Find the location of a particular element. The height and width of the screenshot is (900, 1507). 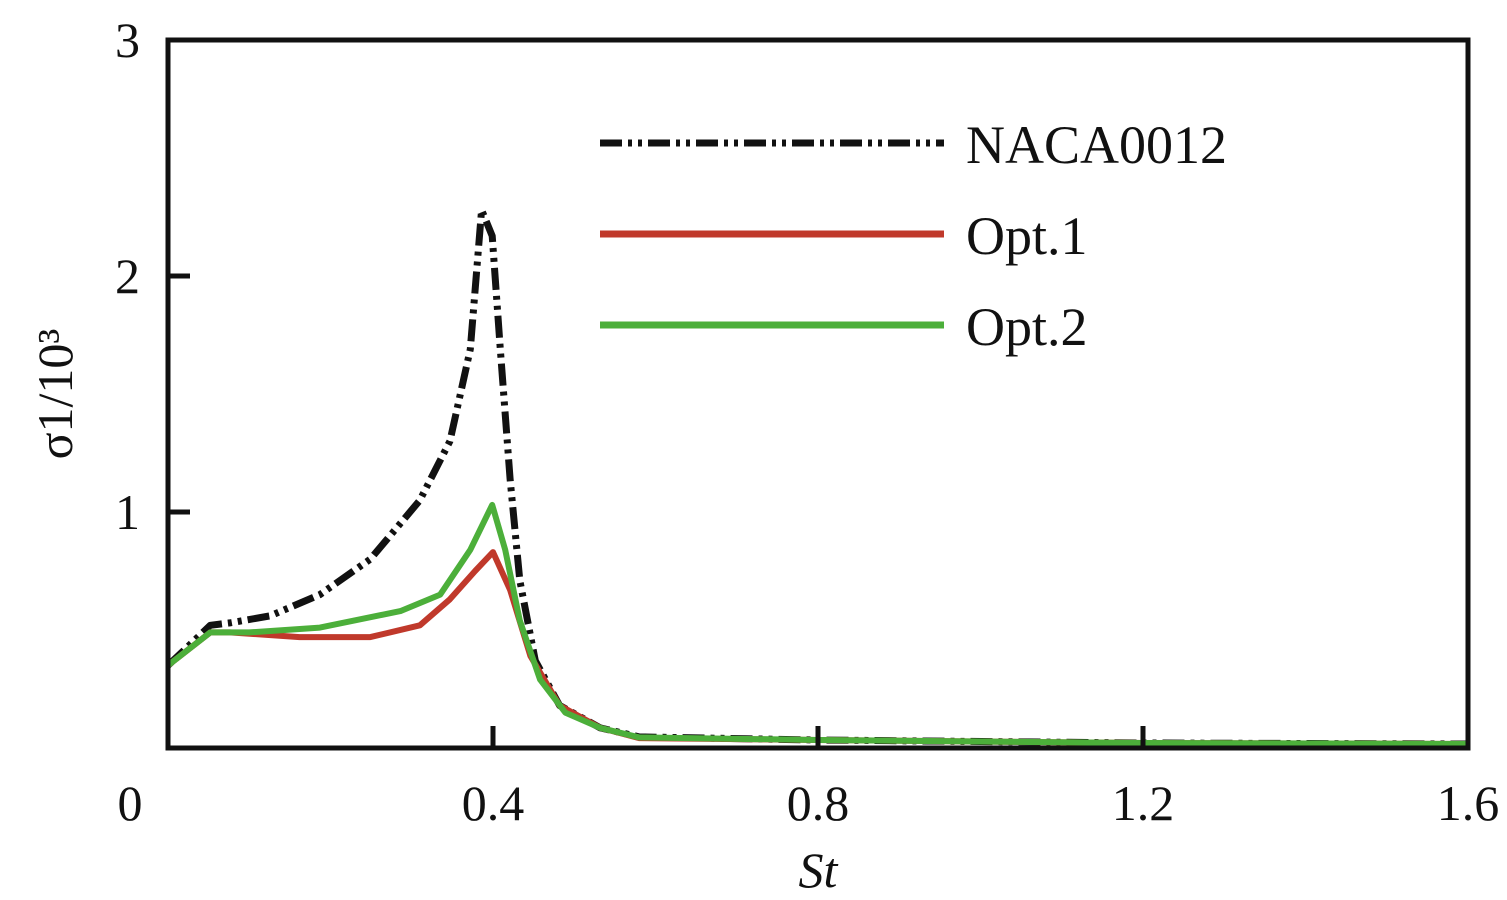

x-tick-label: 1.6 is located at coordinates (1468, 803).